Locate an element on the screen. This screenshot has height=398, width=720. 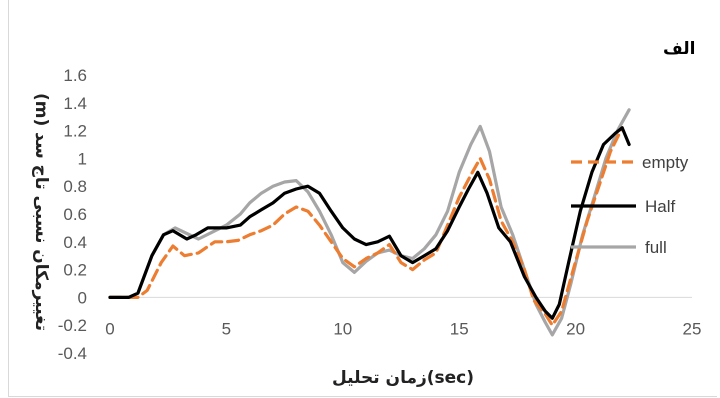
y-tick-label: 0.2 is located at coordinates (75, 270).